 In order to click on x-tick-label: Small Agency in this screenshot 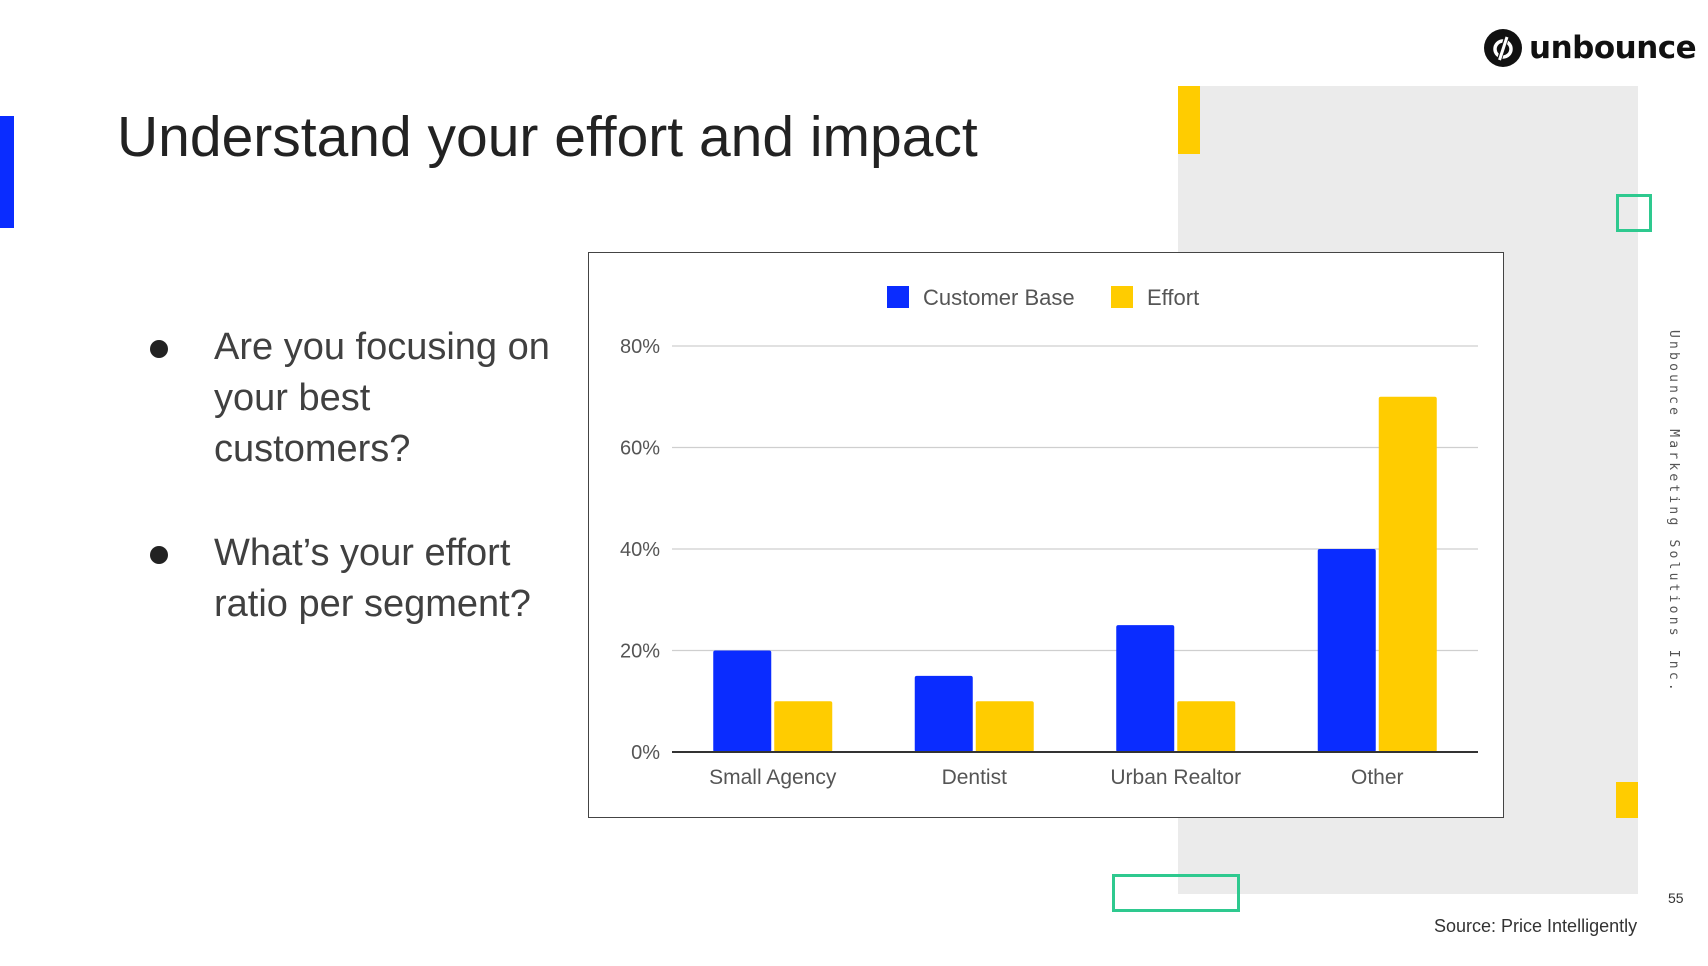, I will do `click(773, 777)`.